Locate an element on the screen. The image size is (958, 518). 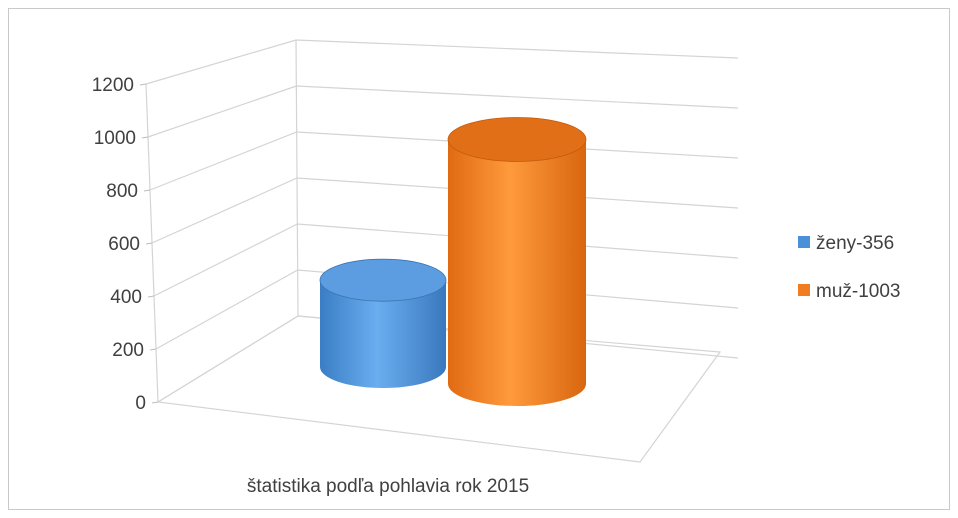
legend-swatch-zeny is located at coordinates (804, 242).